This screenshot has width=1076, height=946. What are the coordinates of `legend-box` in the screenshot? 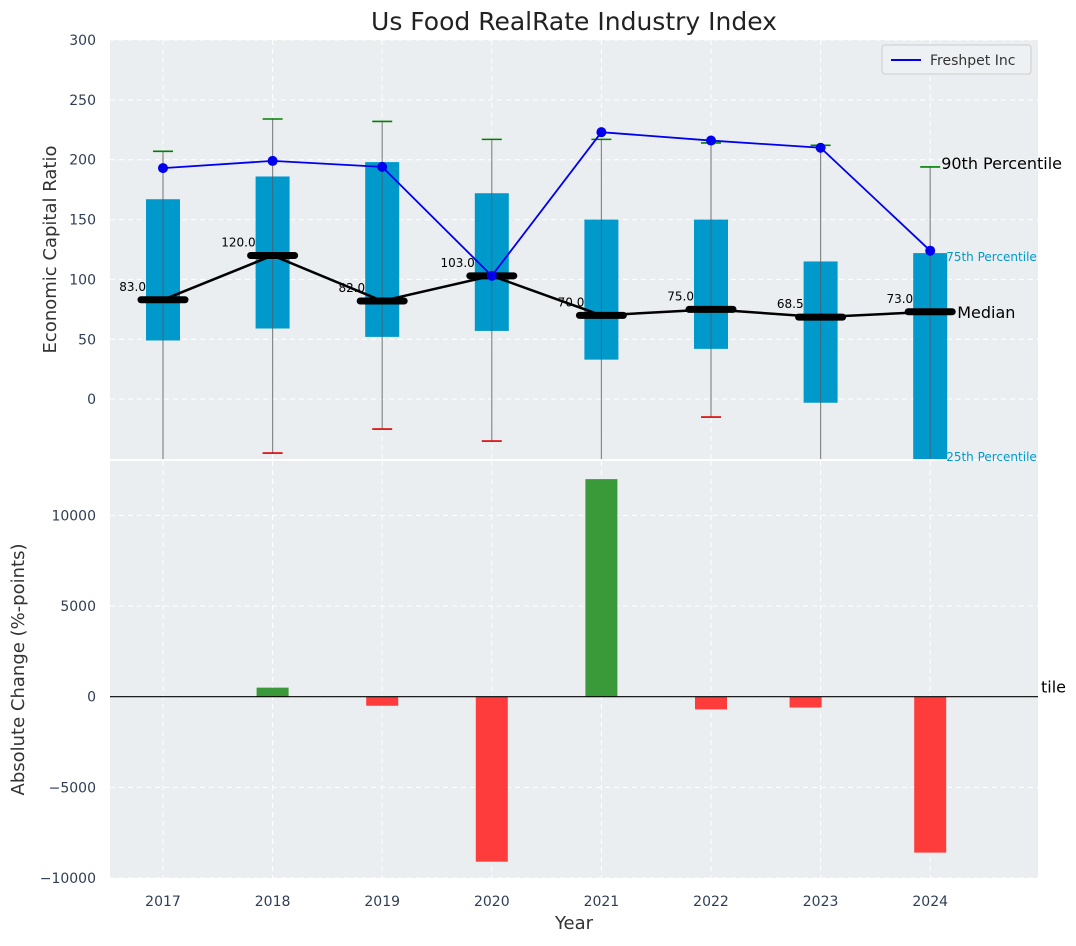 It's located at (956, 59).